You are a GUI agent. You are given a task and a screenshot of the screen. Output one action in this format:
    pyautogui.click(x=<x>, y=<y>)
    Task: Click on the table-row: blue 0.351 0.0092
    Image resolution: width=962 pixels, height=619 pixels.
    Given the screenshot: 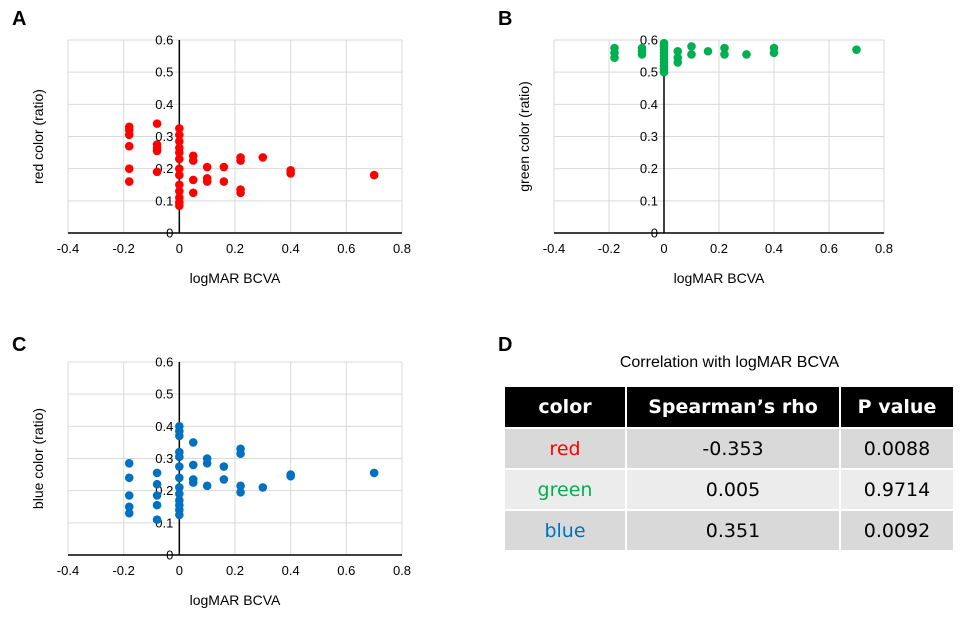 What is the action you would take?
    pyautogui.click(x=729, y=529)
    